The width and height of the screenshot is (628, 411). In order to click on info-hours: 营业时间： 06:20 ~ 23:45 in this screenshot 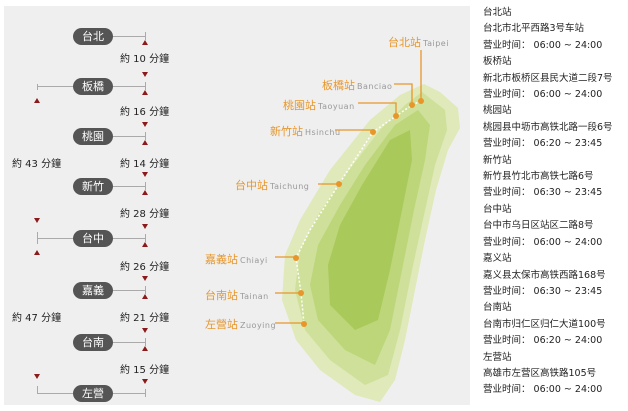, I will do `click(543, 144)`.